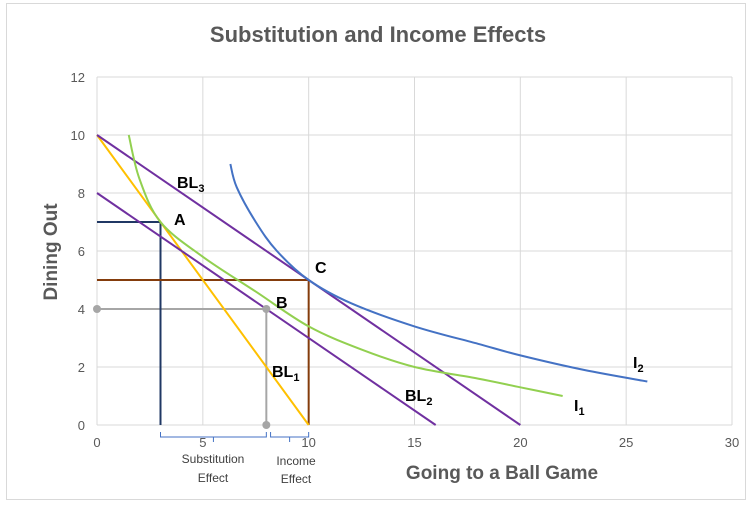  What do you see at coordinates (81, 425) in the screenshot?
I see `y-tick-0: 0` at bounding box center [81, 425].